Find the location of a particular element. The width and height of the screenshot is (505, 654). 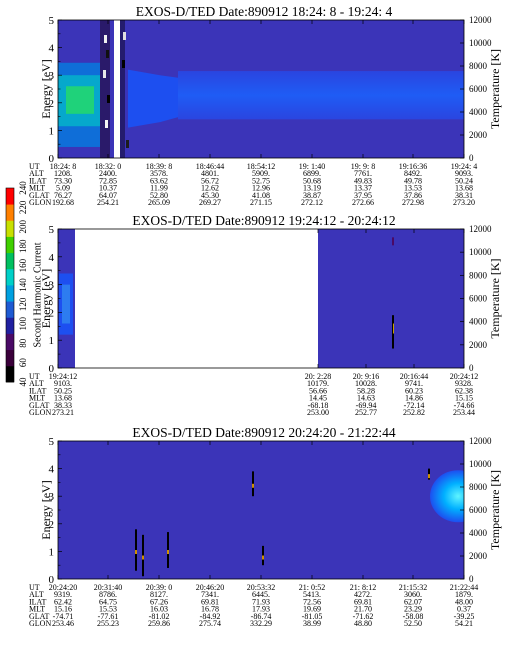

orbit-value: 50.68 is located at coordinates (312, 180).